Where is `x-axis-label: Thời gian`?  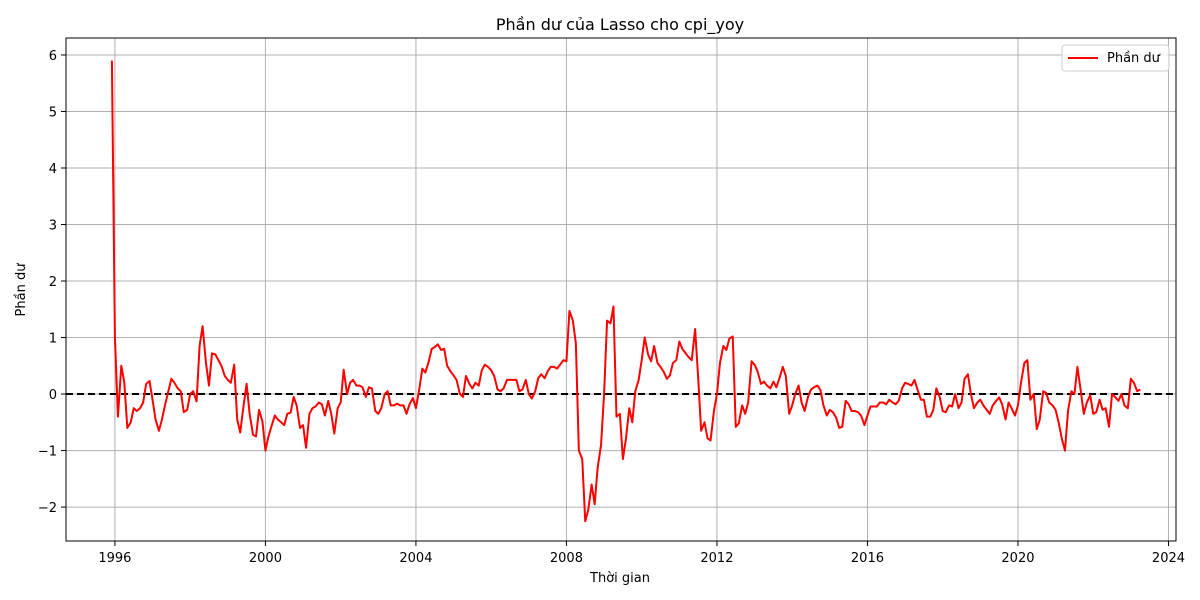
x-axis-label: Thời gian is located at coordinates (619, 578).